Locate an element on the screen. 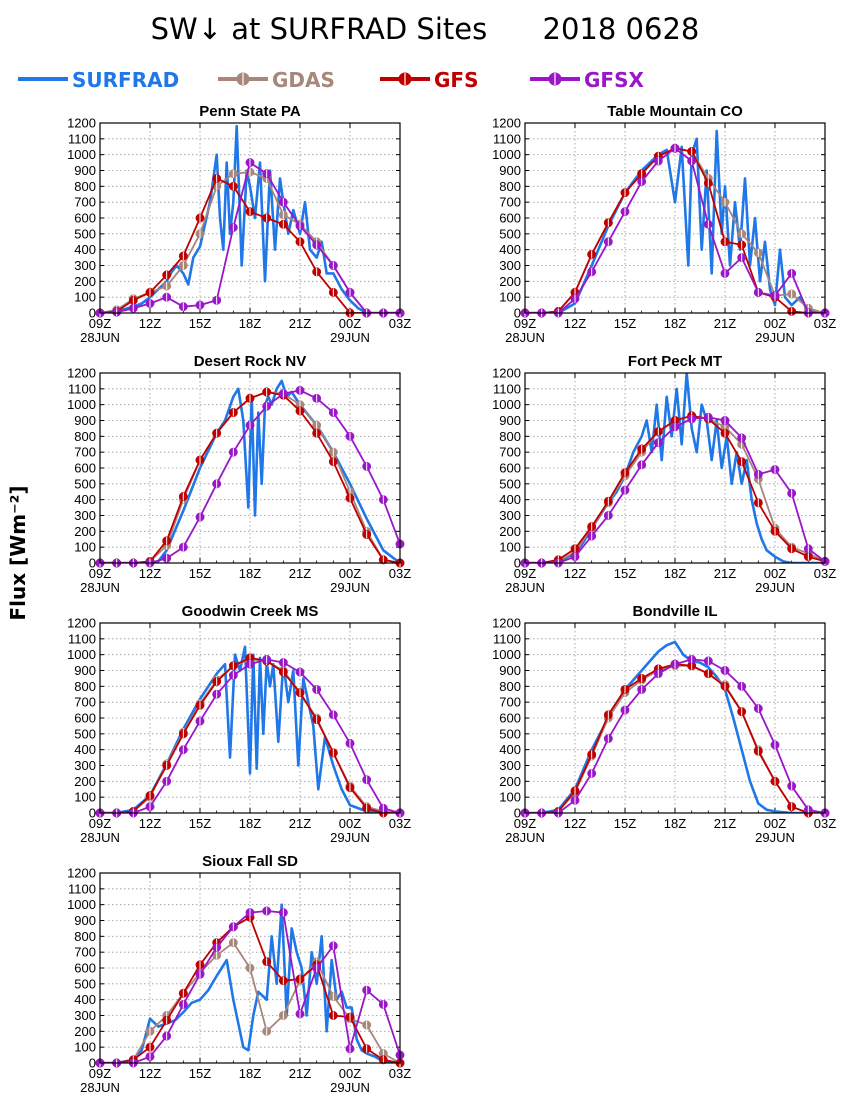 This screenshot has width=850, height=1100. y-axis-label: Flux [Wm⁻²] is located at coordinates (18, 552).